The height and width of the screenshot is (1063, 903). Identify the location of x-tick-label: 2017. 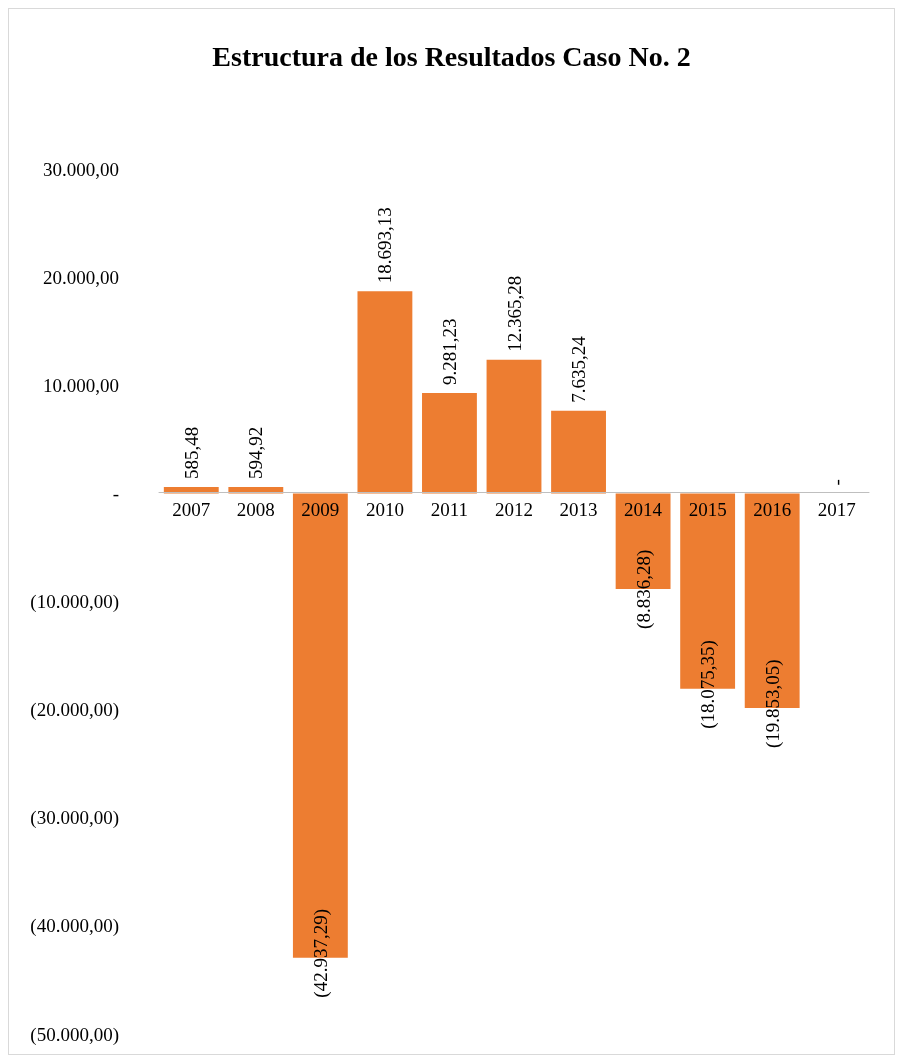
(836, 510).